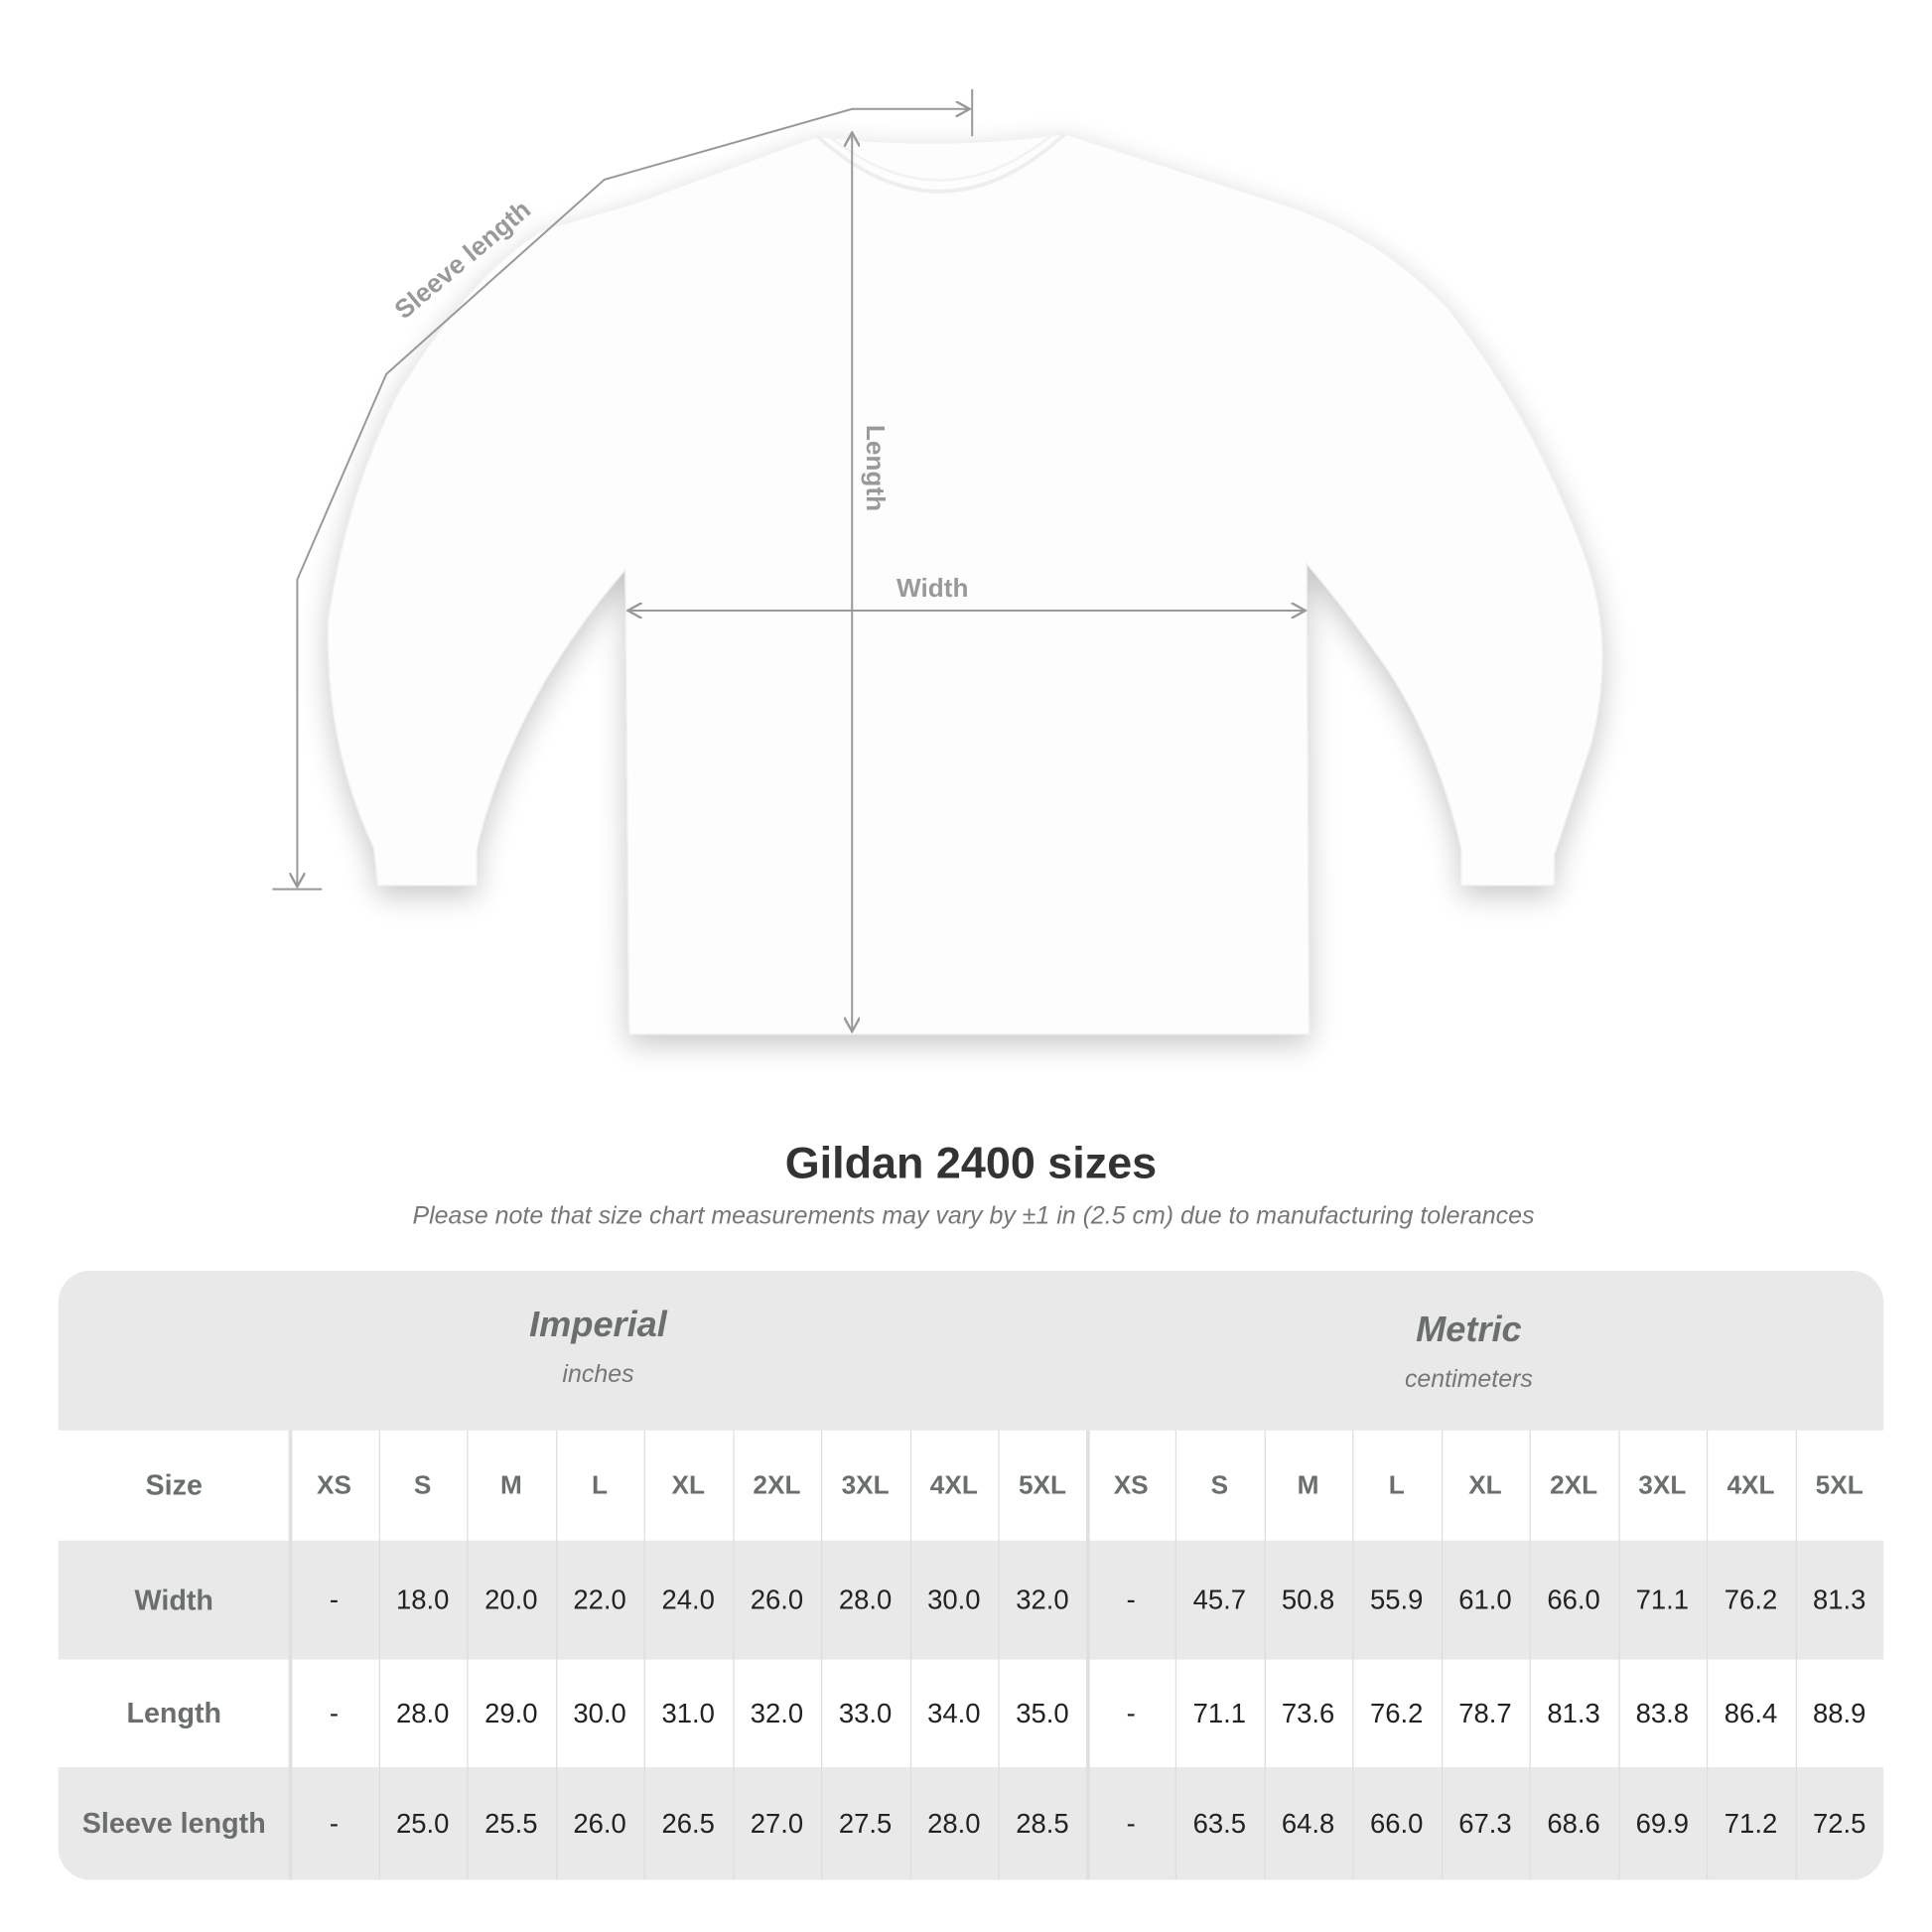  What do you see at coordinates (1308, 1713) in the screenshot?
I see `value-cell: 73.6` at bounding box center [1308, 1713].